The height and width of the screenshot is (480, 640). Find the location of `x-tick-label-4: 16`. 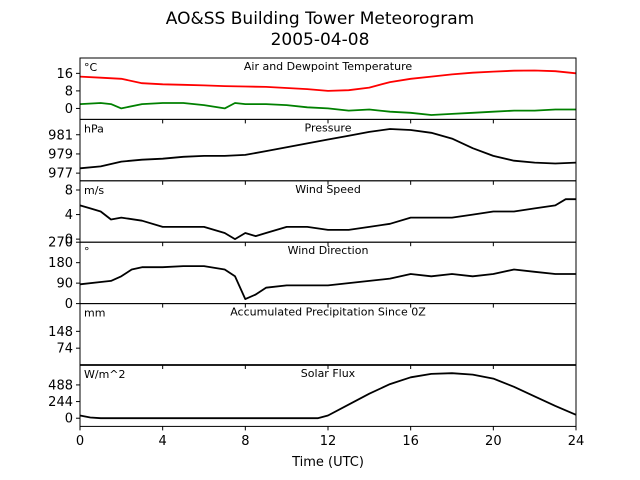

x-tick-label-4: 16 is located at coordinates (410, 441).